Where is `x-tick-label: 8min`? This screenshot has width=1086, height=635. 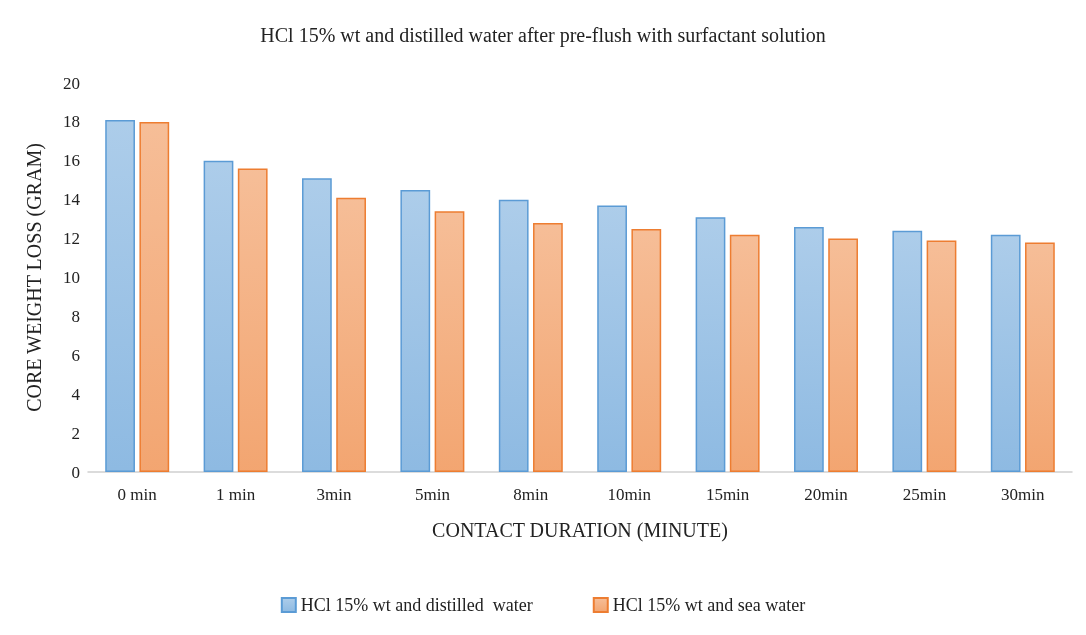
x-tick-label: 8min is located at coordinates (531, 494).